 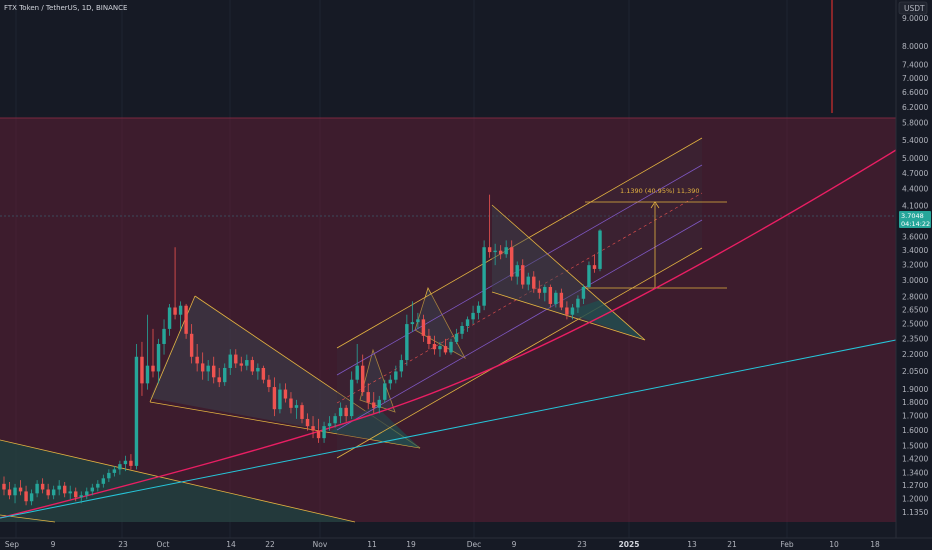 I want to click on triangle-pattern-november, so click(x=375, y=426).